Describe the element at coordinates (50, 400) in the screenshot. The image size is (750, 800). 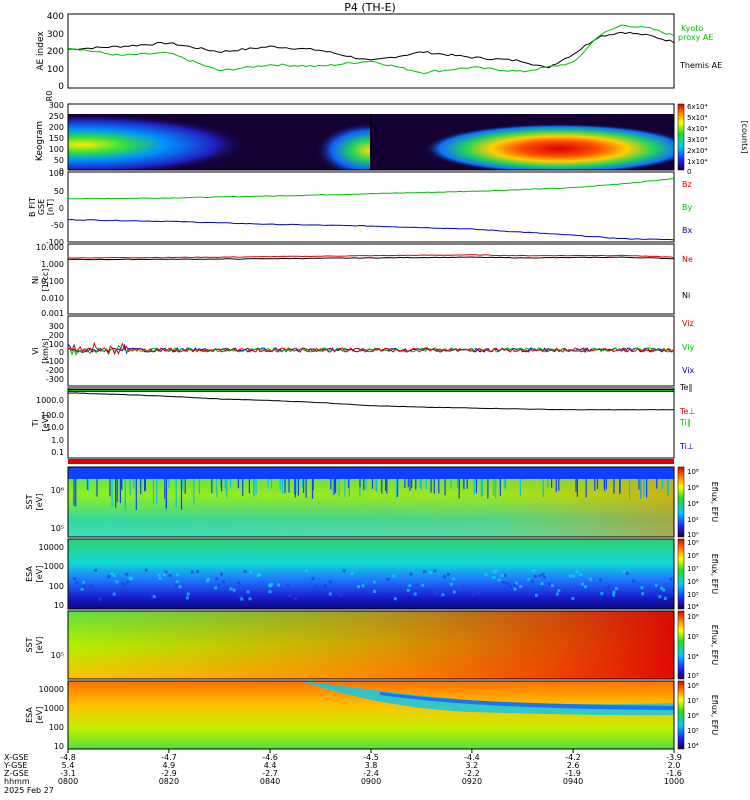
I see `tick-label: 1000.0` at that location.